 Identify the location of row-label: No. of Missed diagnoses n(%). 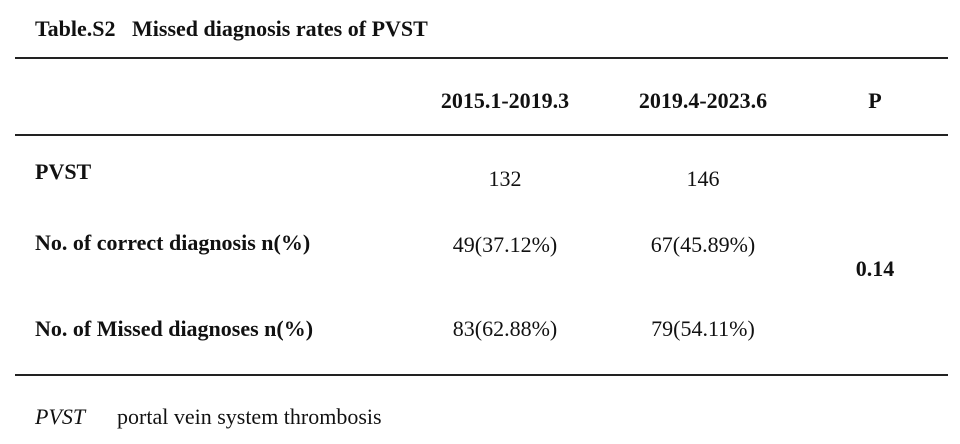
(174, 328).